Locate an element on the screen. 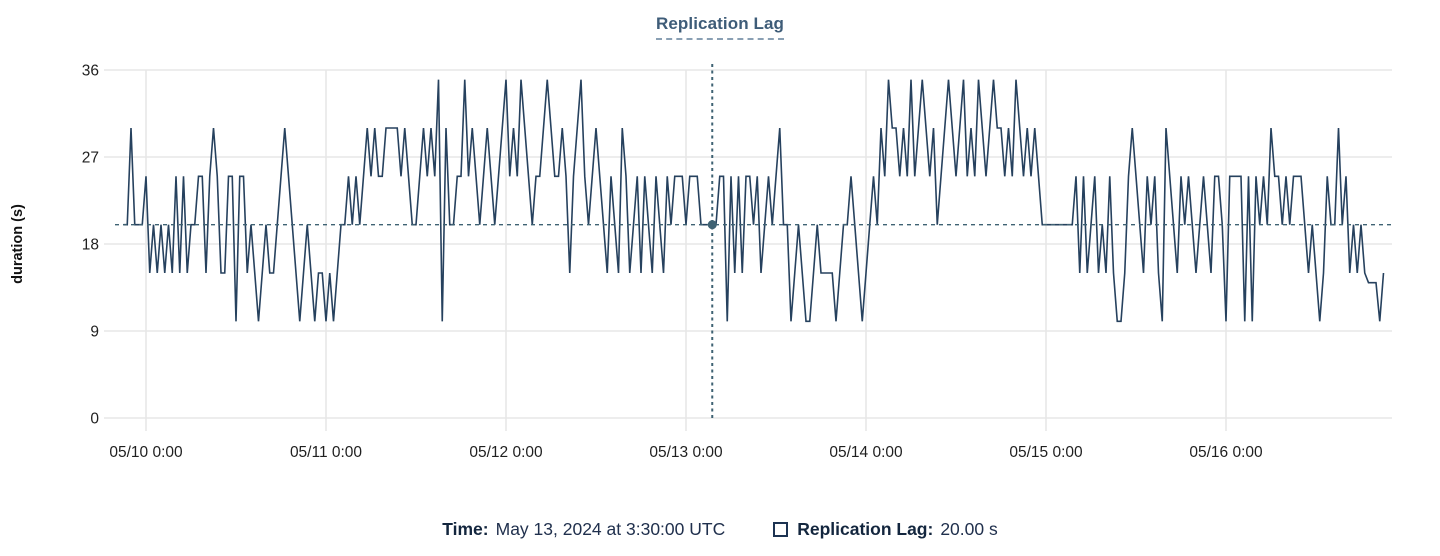  crosshair-time-readout: Time: May 13, 2024 at 3:30:00 UTC is located at coordinates (583, 529).